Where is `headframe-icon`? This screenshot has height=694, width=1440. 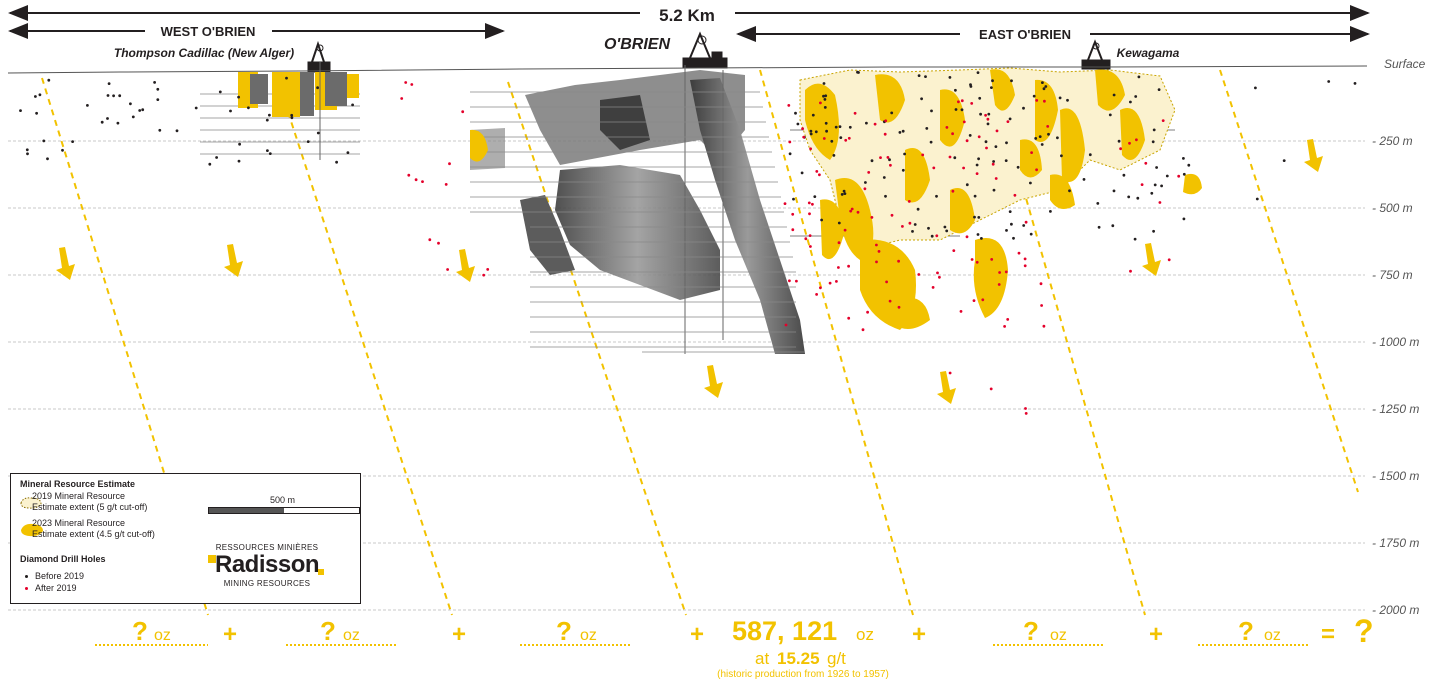 headframe-icon is located at coordinates (1096, 54).